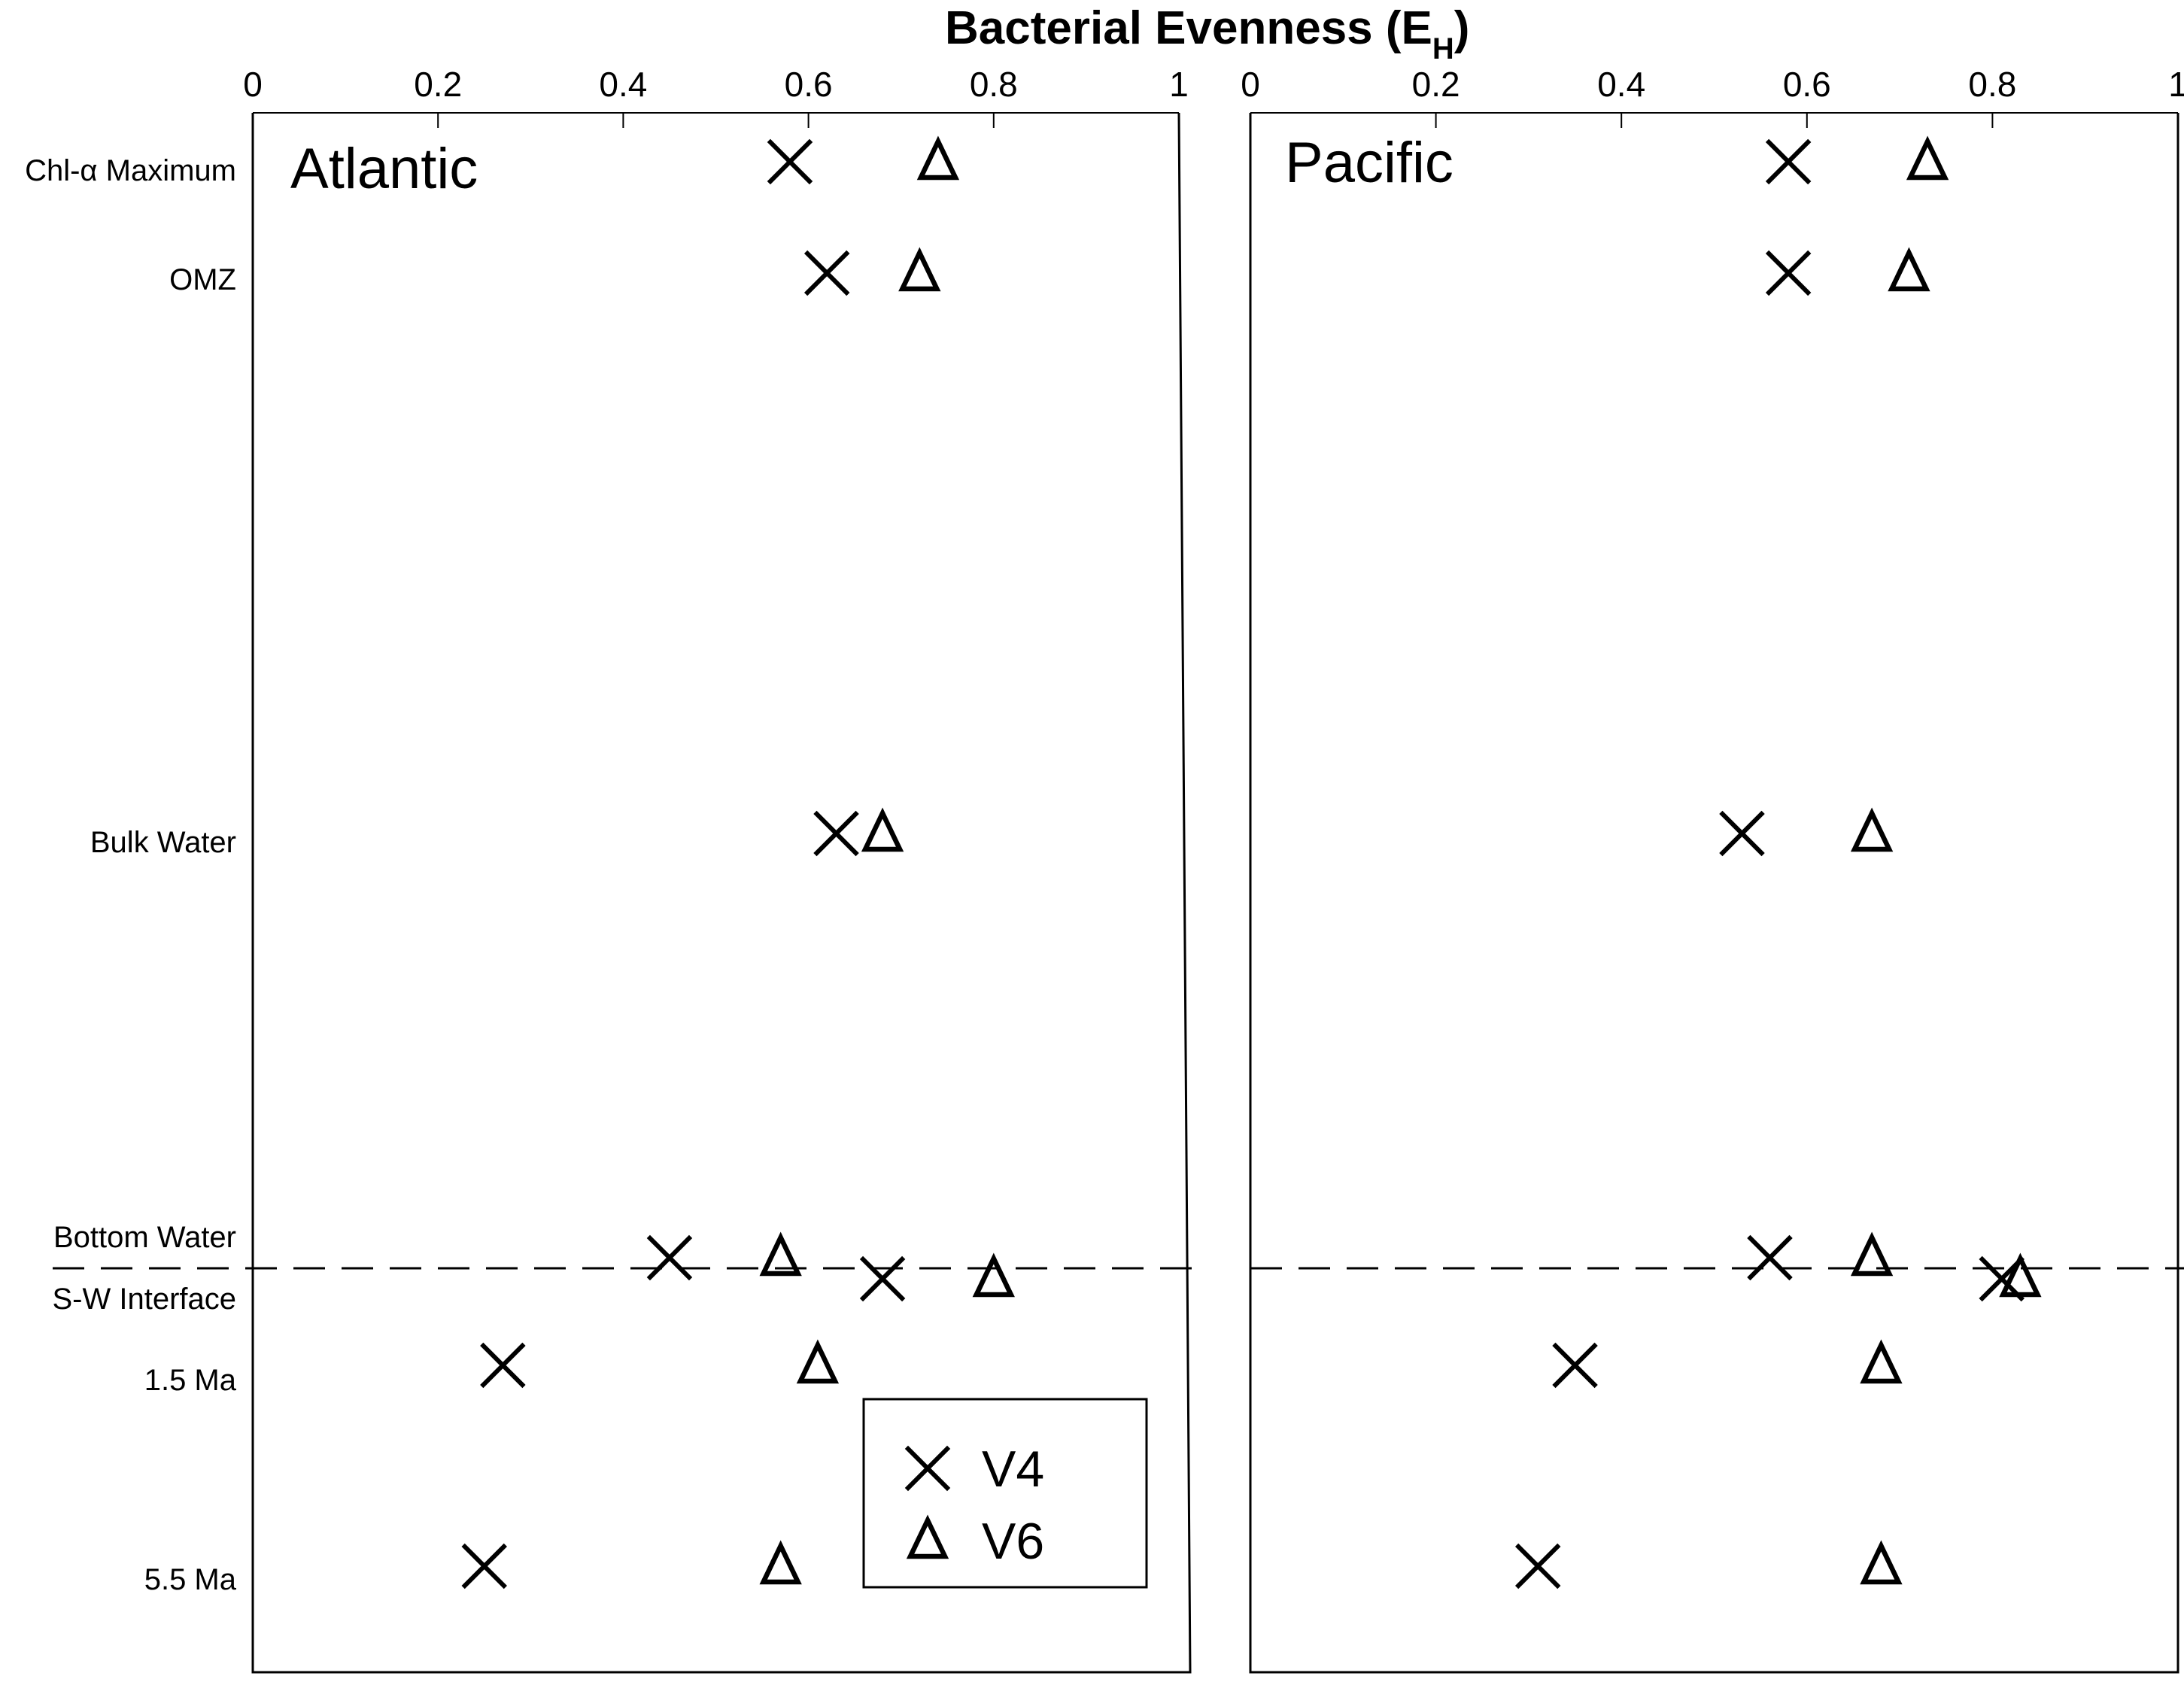  What do you see at coordinates (882, 1278) in the screenshot?
I see `atlantic-v4-point-s-w-interface` at bounding box center [882, 1278].